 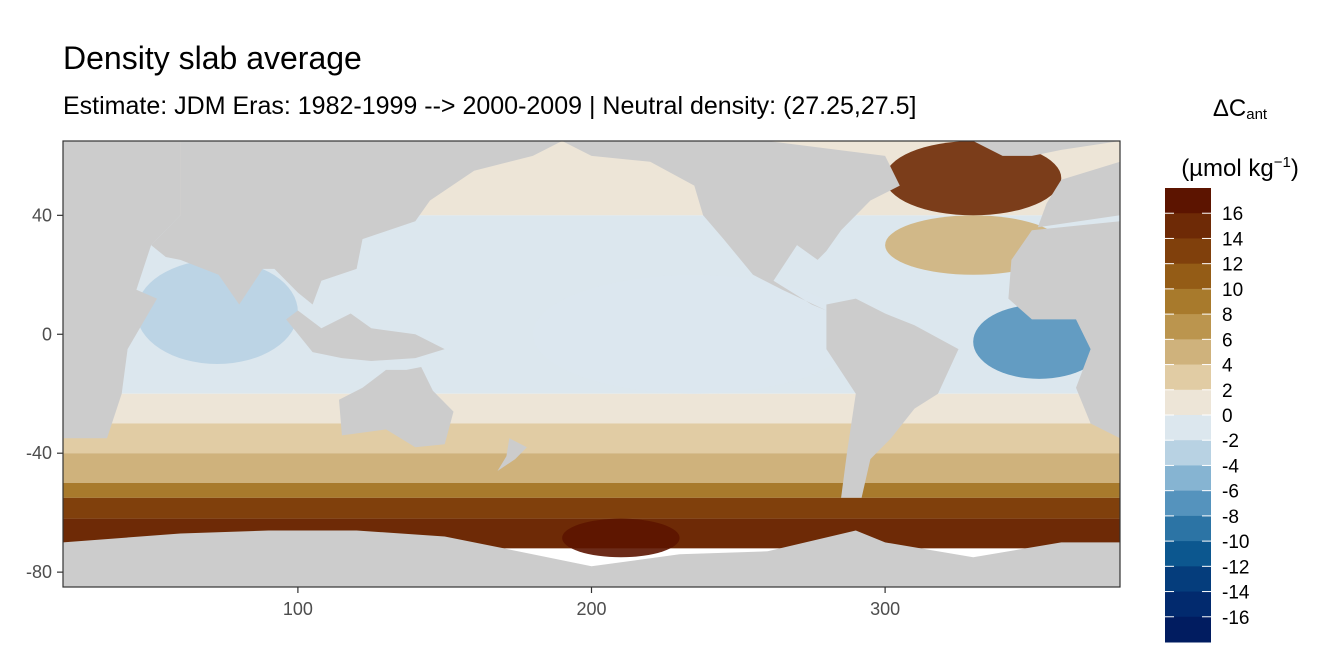 What do you see at coordinates (1233, 239) in the screenshot?
I see `colorbar-label: 14` at bounding box center [1233, 239].